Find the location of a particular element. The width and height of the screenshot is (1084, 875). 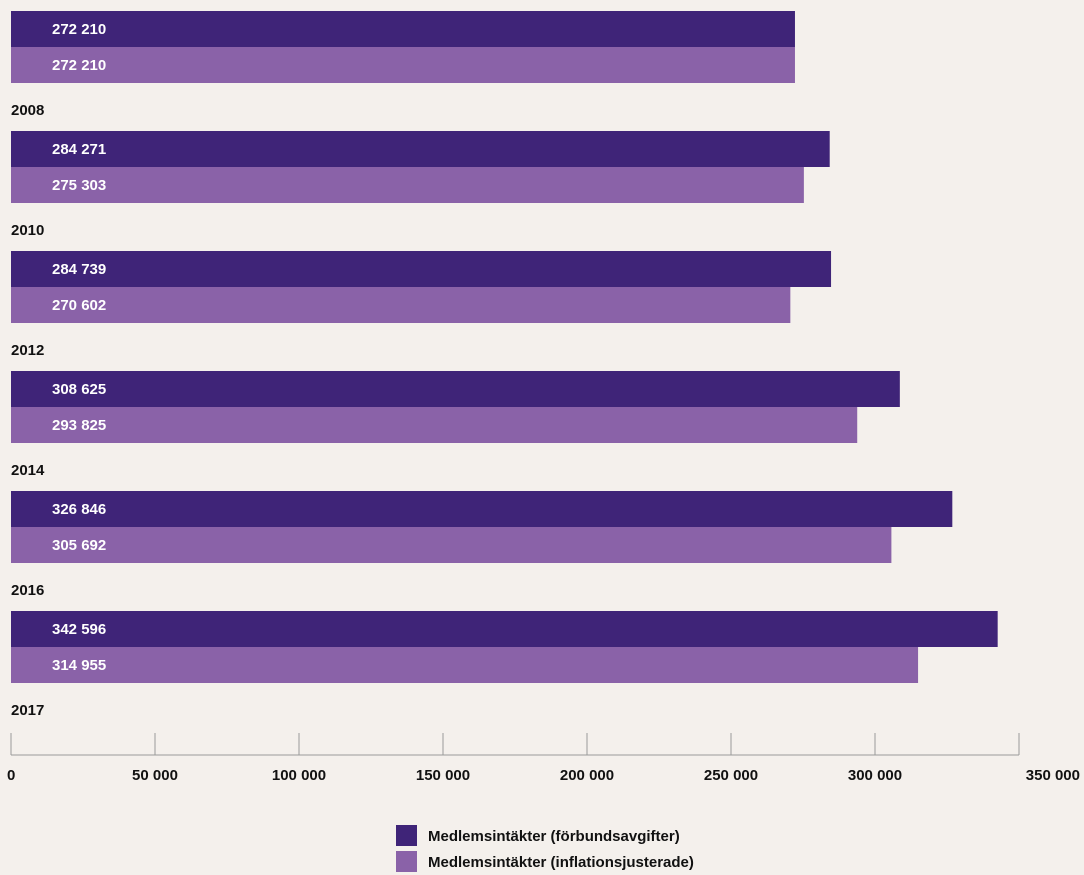

bar-value-label: 284 271 is located at coordinates (79, 149).